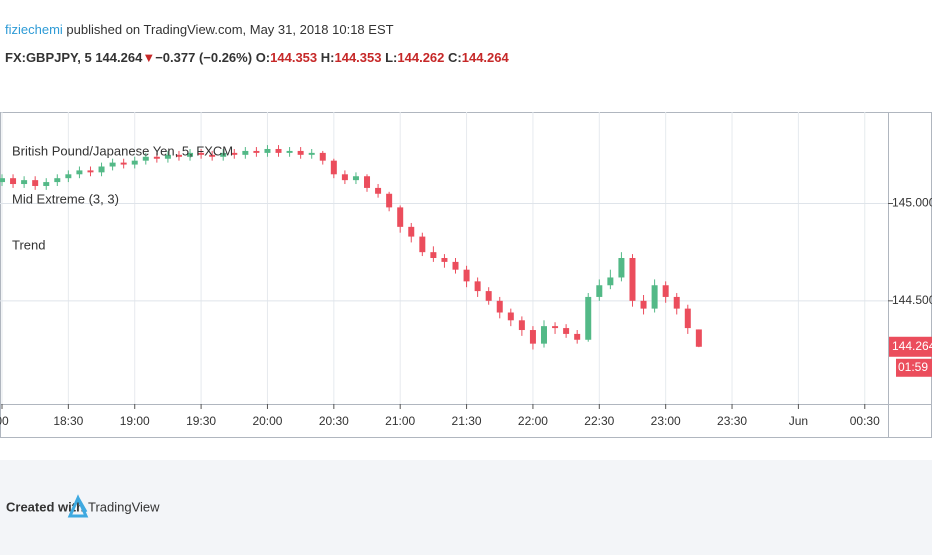 Image resolution: width=932 pixels, height=555 pixels. Describe the element at coordinates (28, 244) in the screenshot. I see `legend-item: Trend` at that location.